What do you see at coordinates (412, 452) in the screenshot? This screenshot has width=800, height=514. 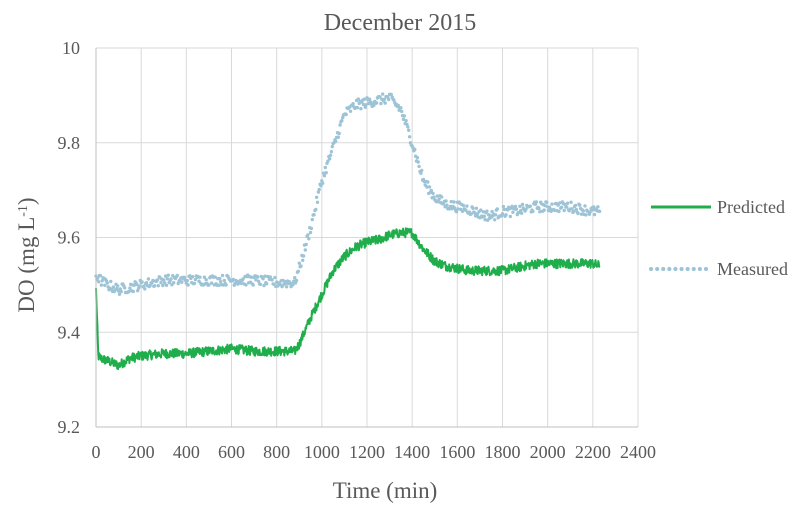 I see `x-tick-label: 1400` at bounding box center [412, 452].